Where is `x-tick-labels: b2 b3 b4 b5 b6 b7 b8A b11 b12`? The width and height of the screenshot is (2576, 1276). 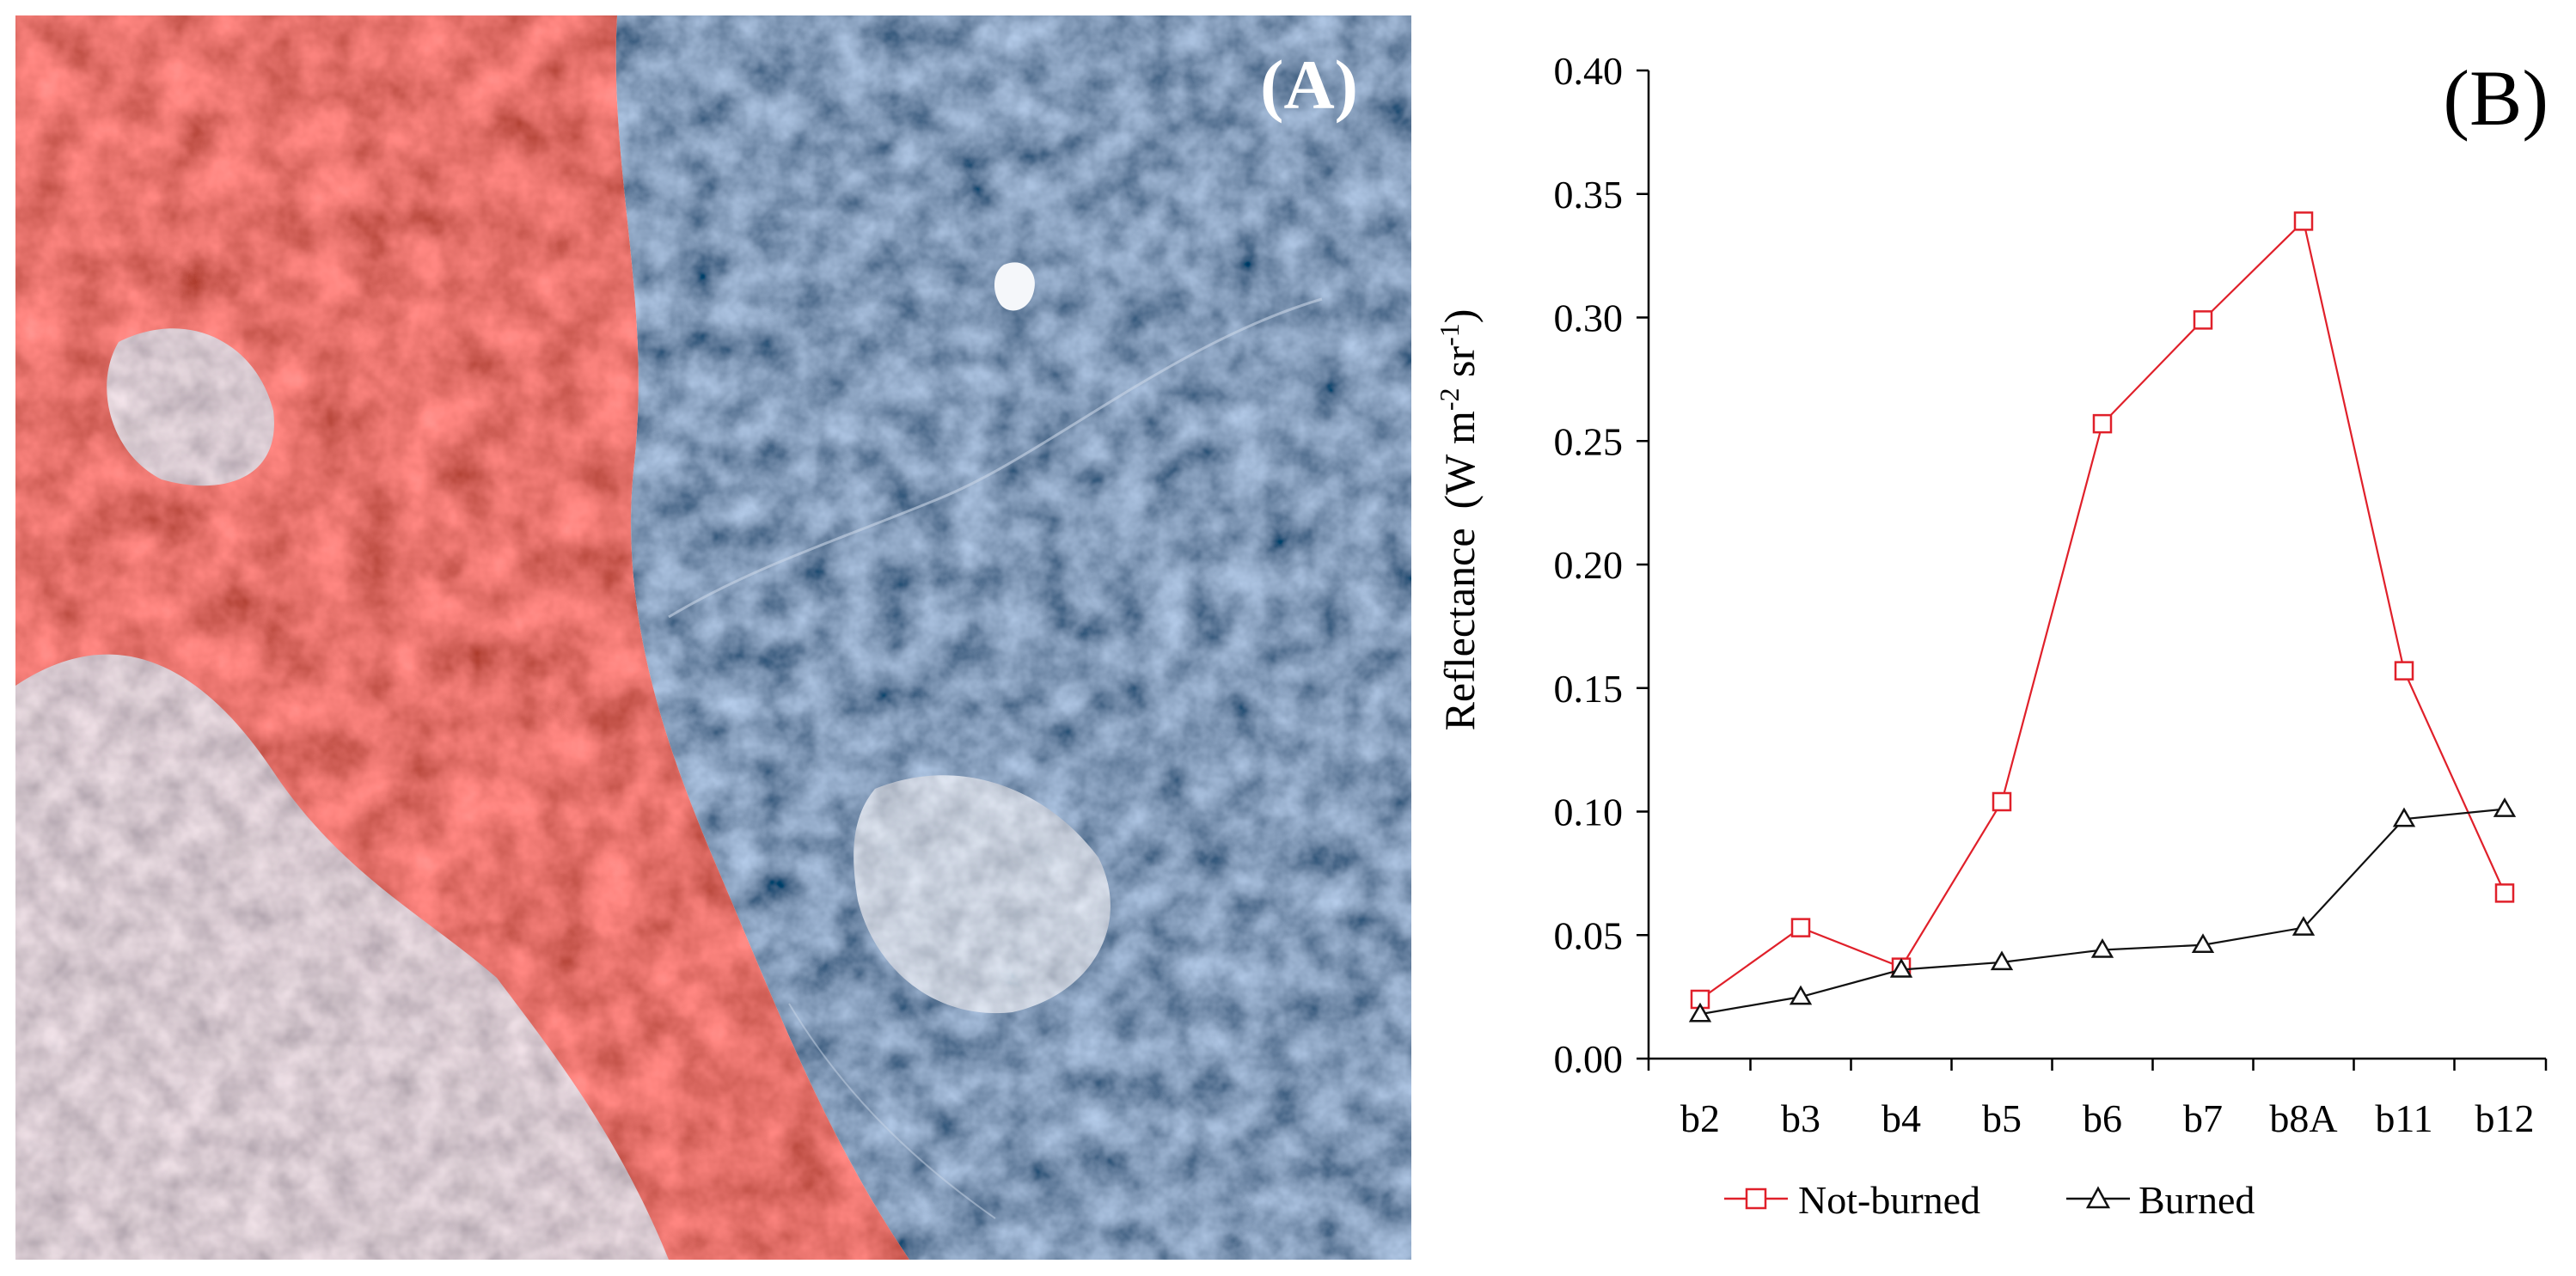
x-tick-labels: b2 b3 b4 b5 b6 b7 b8A b11 b12 is located at coordinates (2107, 1118).